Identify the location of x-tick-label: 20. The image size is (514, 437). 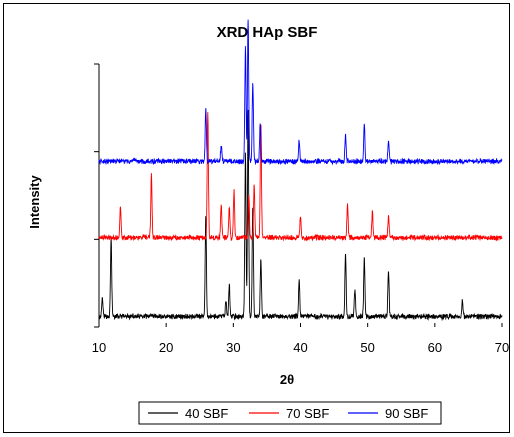
(166, 347).